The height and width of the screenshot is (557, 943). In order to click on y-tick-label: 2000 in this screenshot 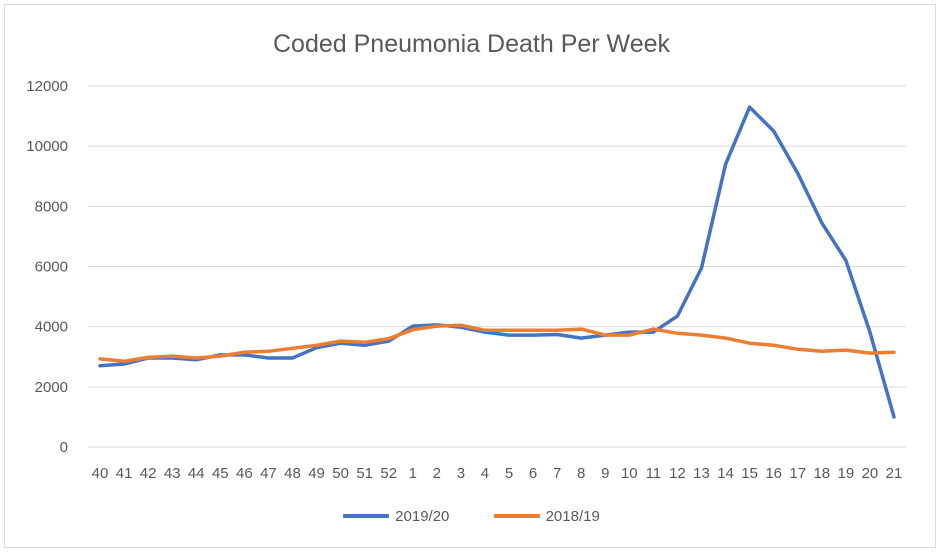, I will do `click(51, 387)`.